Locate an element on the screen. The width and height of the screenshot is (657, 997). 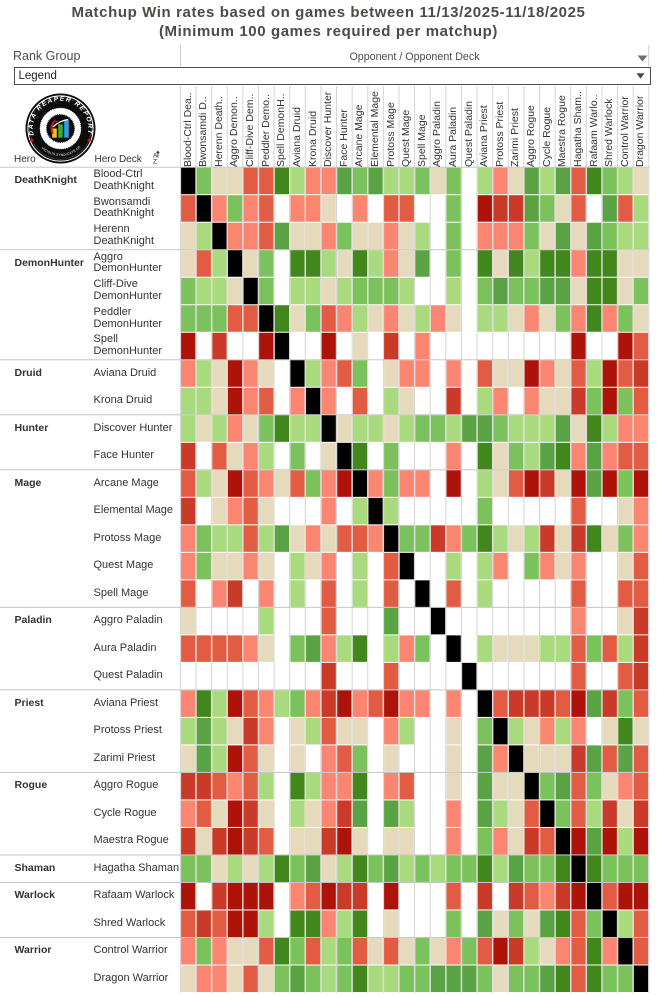
svg-text: Z is located at coordinates (155, 162).